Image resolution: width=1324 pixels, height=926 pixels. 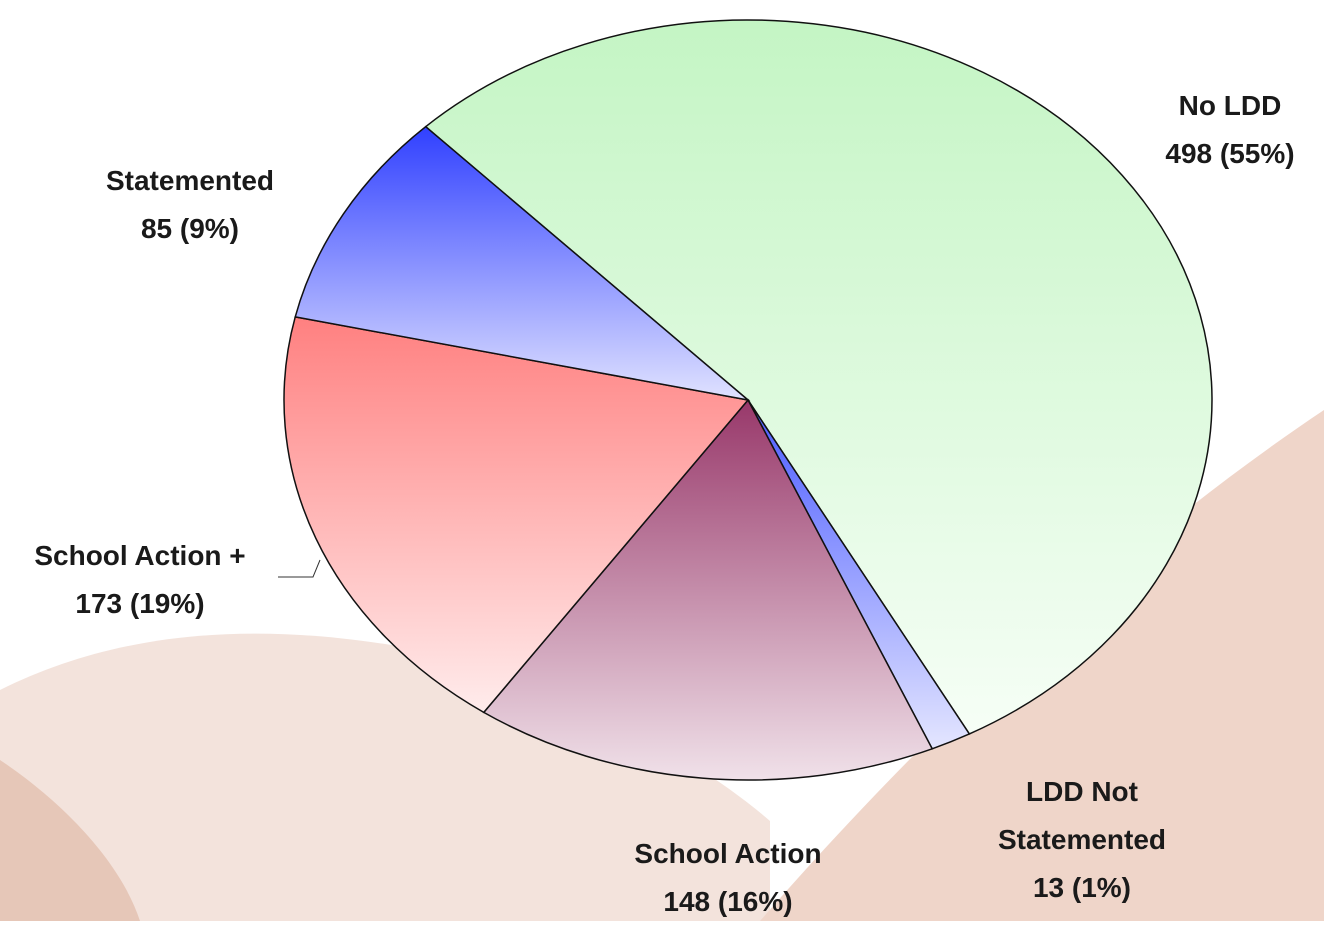 What do you see at coordinates (1082, 815) in the screenshot?
I see `category-label: LDD Not Statemented` at bounding box center [1082, 815].